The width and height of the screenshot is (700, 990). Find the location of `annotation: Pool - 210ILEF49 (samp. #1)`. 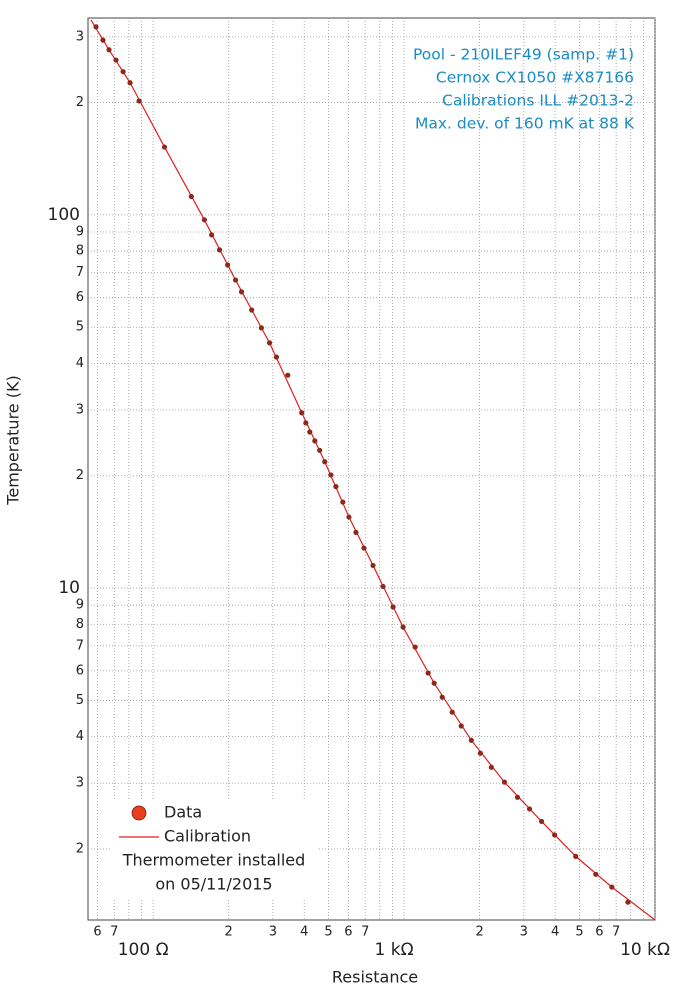

annotation: Pool - 210ILEF49 (samp. #1) is located at coordinates (523, 55).